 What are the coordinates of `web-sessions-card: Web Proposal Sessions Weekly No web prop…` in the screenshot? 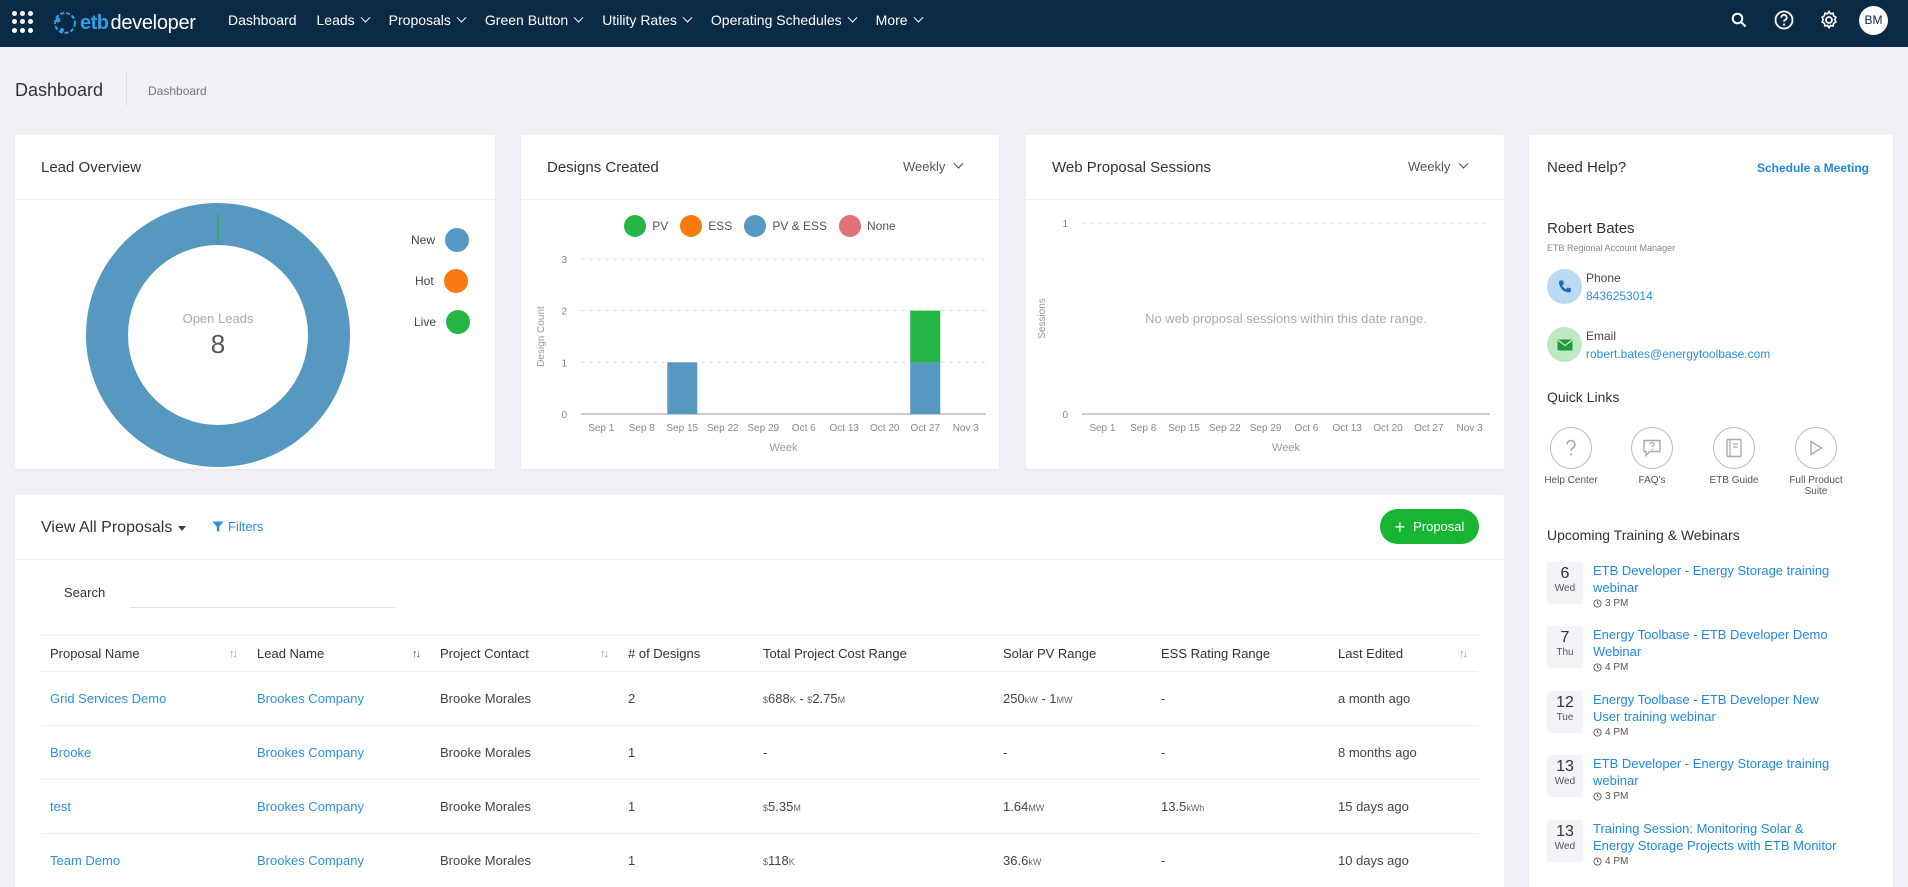 It's located at (1265, 302).